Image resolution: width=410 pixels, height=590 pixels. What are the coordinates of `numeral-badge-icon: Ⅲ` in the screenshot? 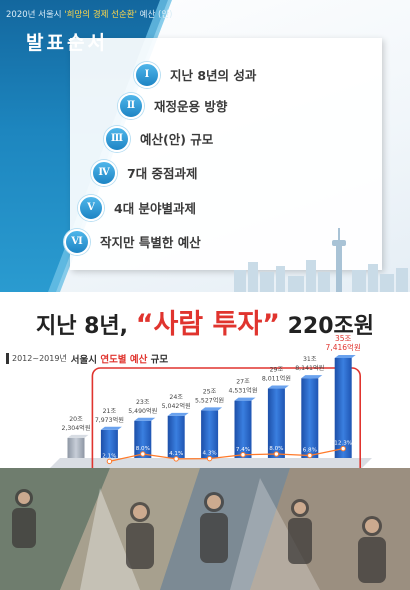 It's located at (117, 139).